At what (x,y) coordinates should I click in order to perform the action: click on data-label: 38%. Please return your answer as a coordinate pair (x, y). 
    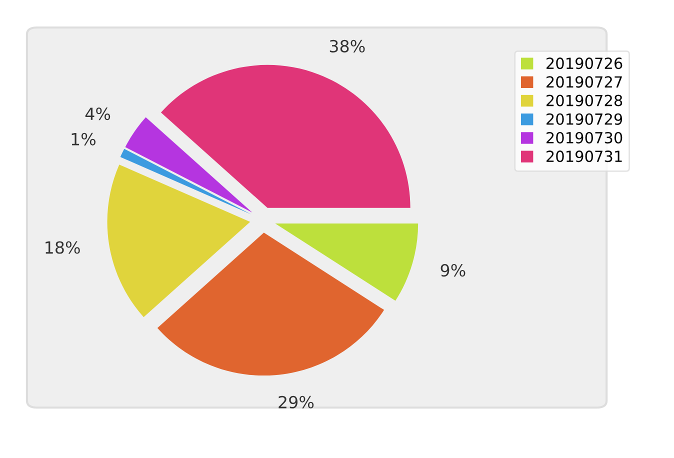
    Looking at the image, I should click on (347, 46).